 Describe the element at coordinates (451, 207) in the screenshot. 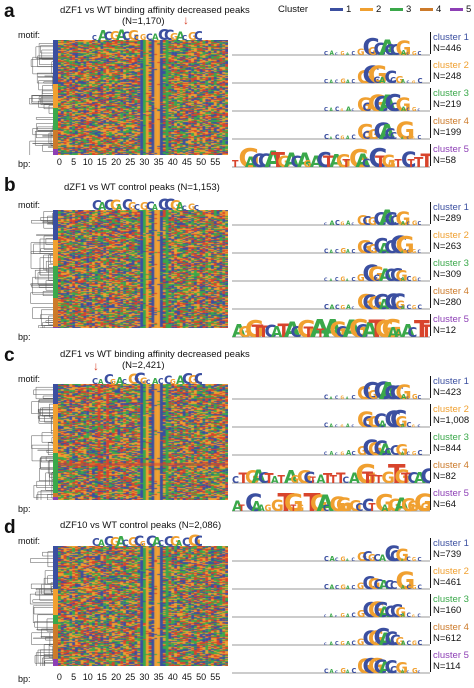

I see `cluster-name: cluster 1` at that location.